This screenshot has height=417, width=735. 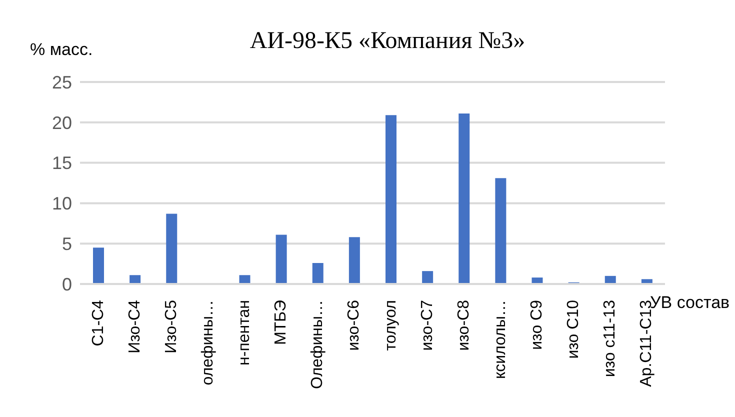 What do you see at coordinates (391, 325) in the screenshot?
I see `x-tick-label: толуол` at bounding box center [391, 325].